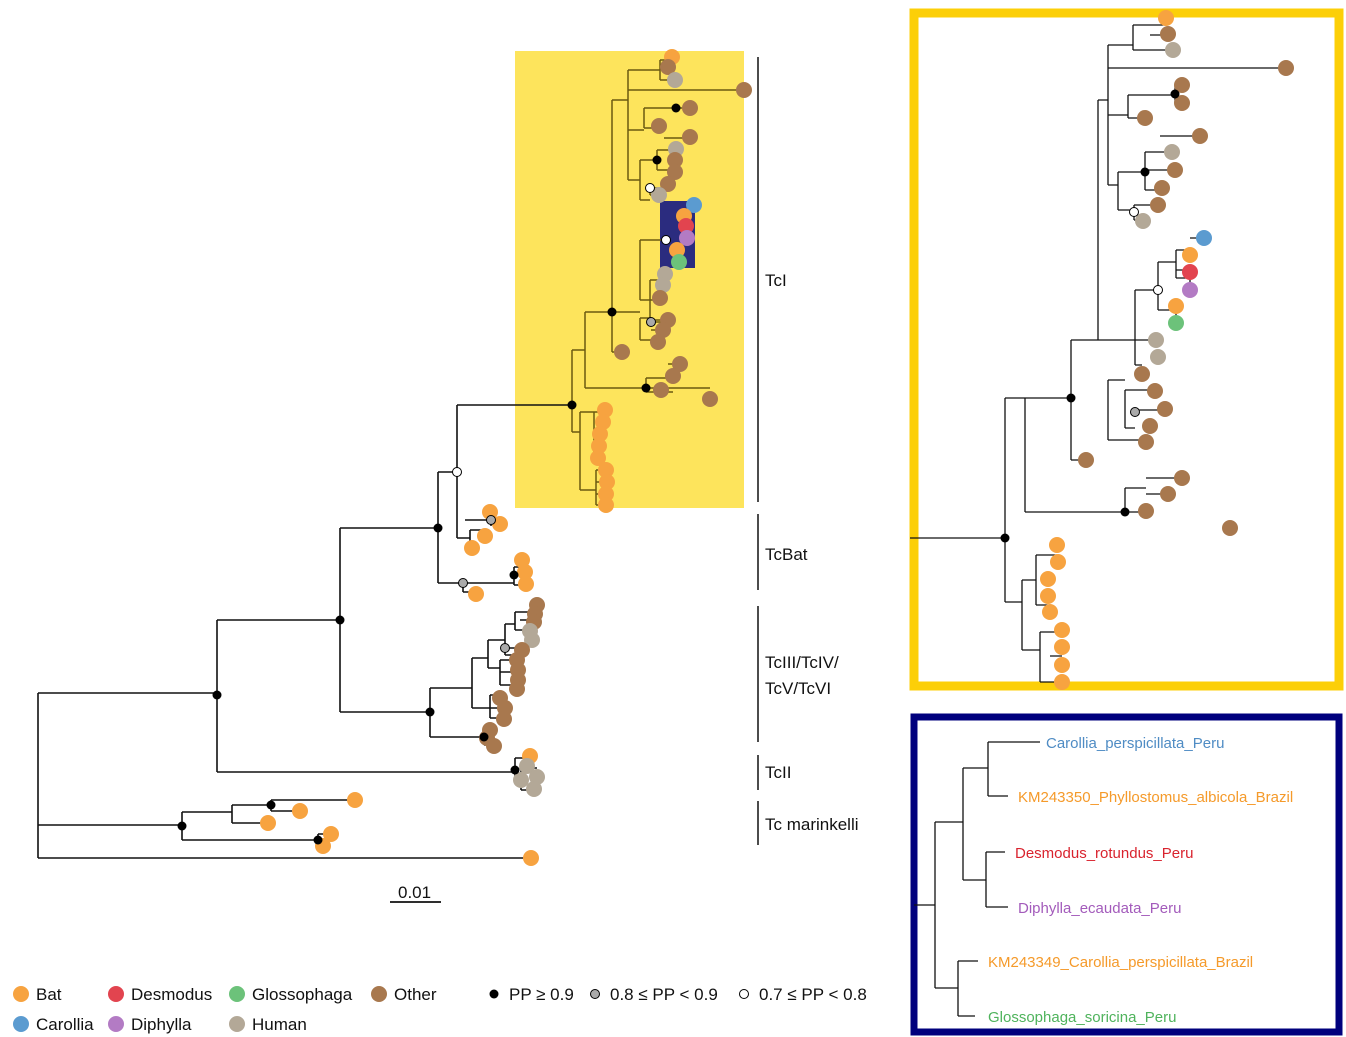 This screenshot has width=1346, height=1037. Describe the element at coordinates (1126, 874) in the screenshot. I see `blue-inset-frame` at that location.